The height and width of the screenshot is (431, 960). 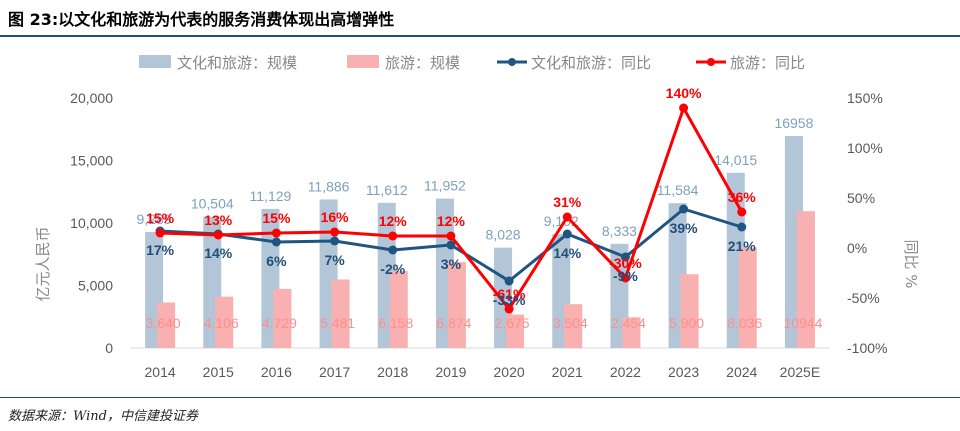 I want to click on point-label-tourism-yoy: 16%, so click(x=335, y=217).